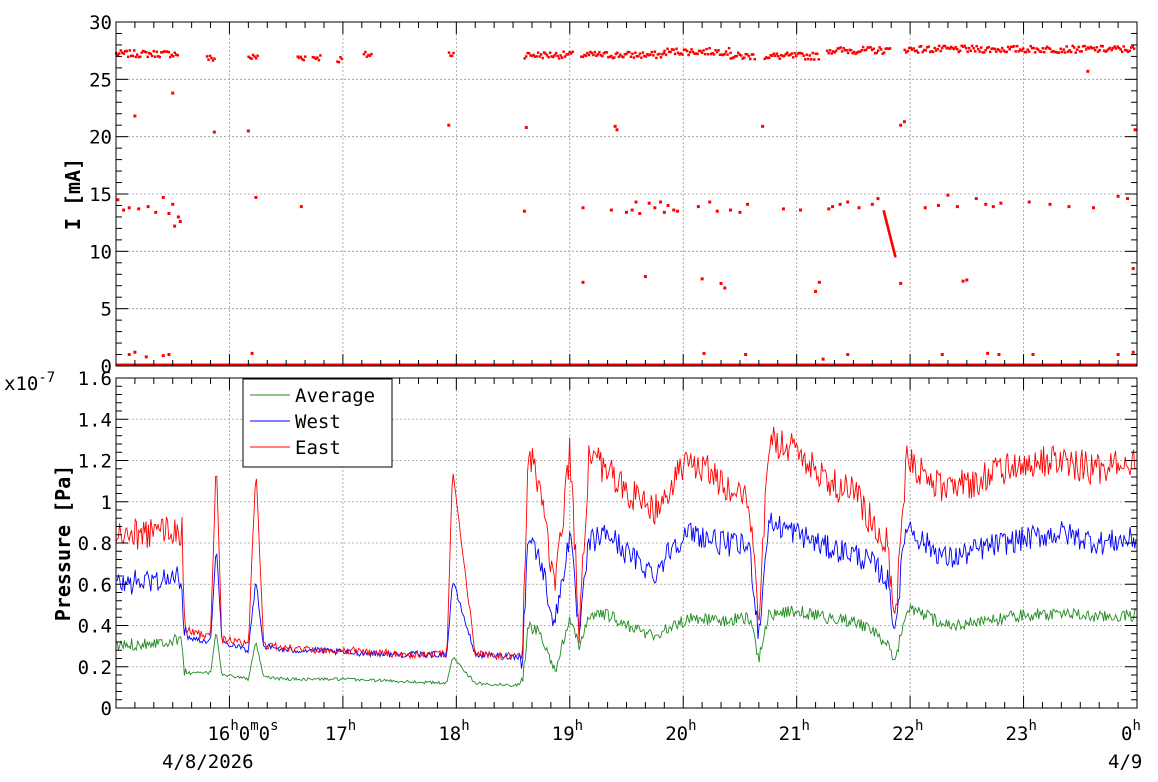 The image size is (1158, 782). What do you see at coordinates (95, 420) in the screenshot?
I see `y-tick-label: 1.4` at bounding box center [95, 420].